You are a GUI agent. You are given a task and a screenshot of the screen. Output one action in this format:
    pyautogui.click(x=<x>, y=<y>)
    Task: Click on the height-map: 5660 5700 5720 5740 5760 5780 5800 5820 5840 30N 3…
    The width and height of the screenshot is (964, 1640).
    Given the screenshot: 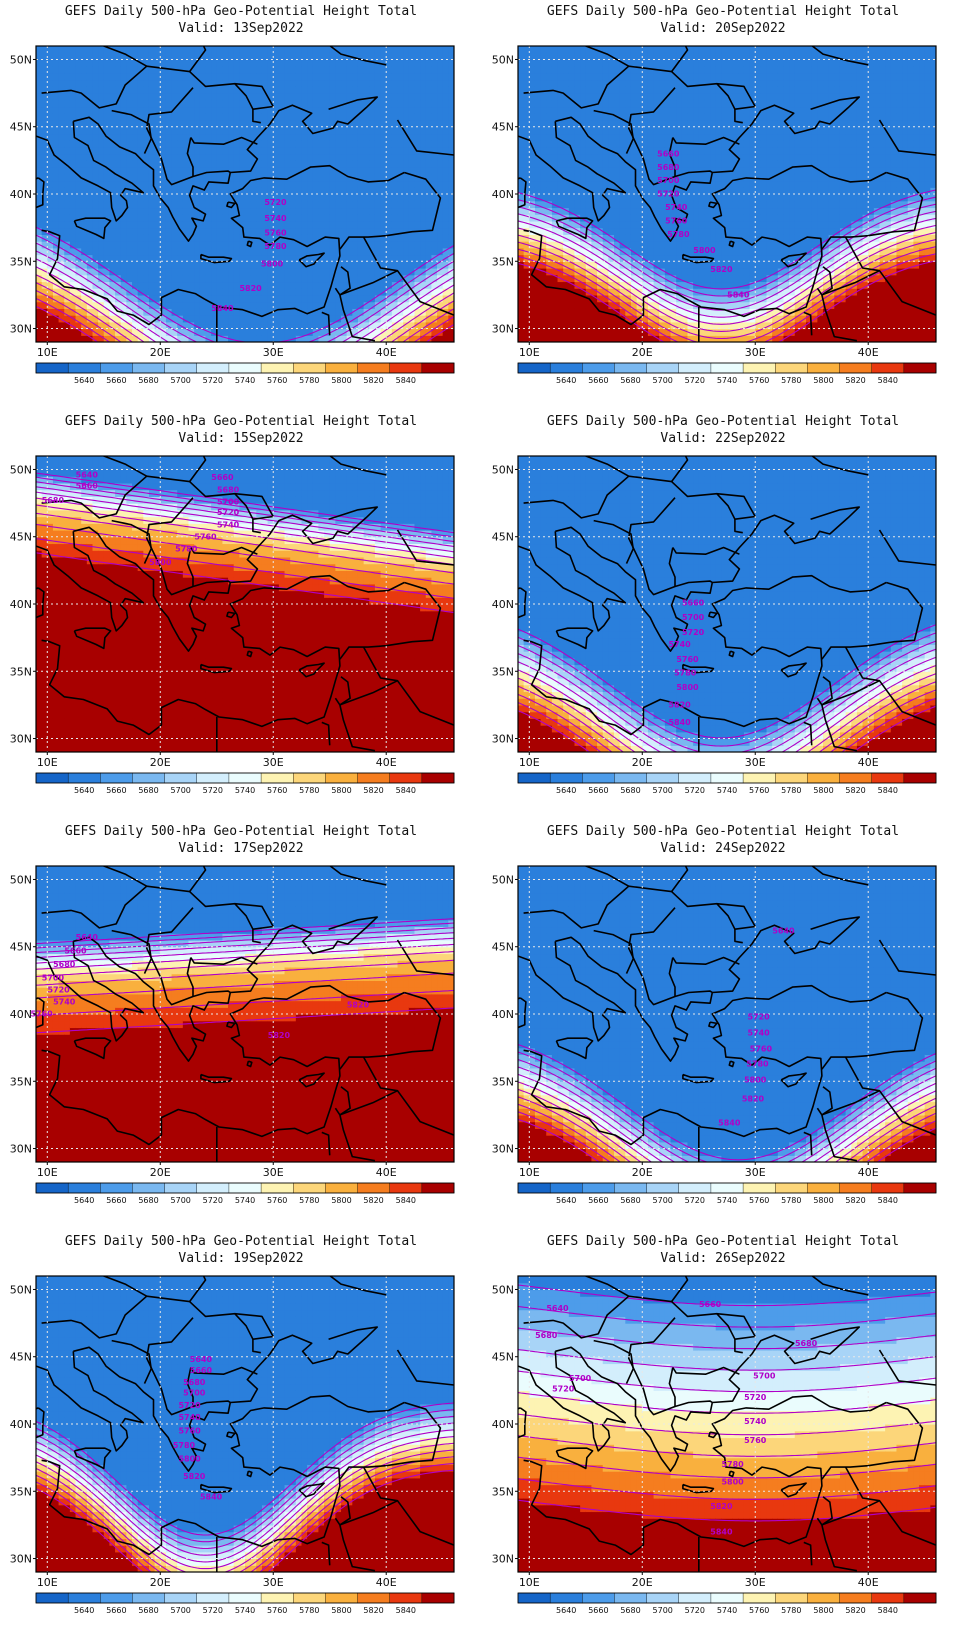 What is the action you would take?
    pyautogui.click(x=714, y=625)
    